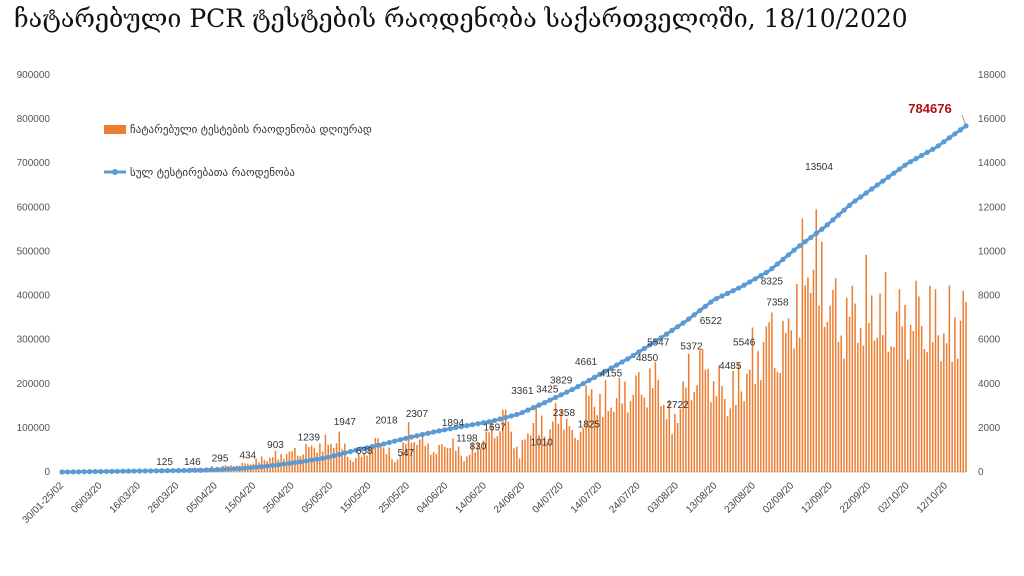 The image size is (1024, 576). What do you see at coordinates (164, 498) in the screenshot?
I see `x-axis-tick: 26/03/20` at bounding box center [164, 498].